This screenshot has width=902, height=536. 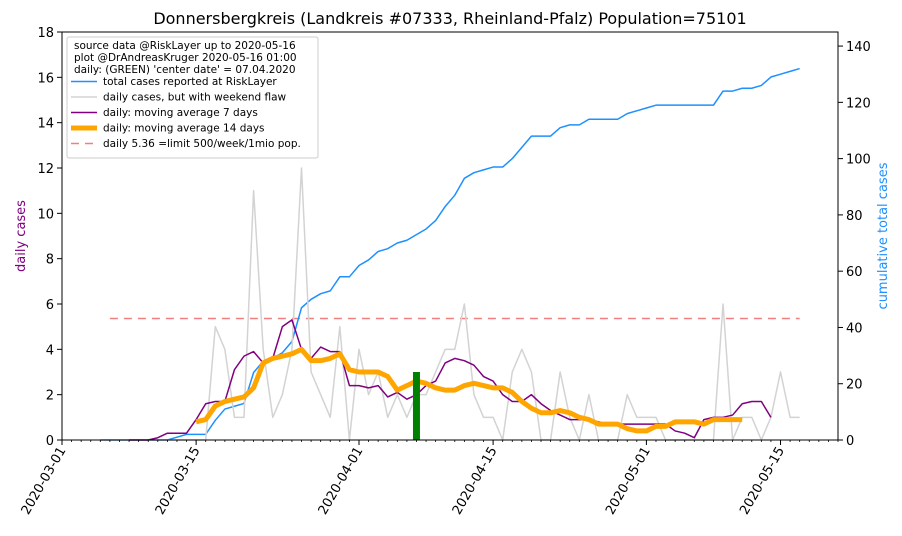 What do you see at coordinates (185, 58) in the screenshot?
I see `legend-header-line: plot @DrAndreasKruger 2020-05-16 01:00` at bounding box center [185, 58].